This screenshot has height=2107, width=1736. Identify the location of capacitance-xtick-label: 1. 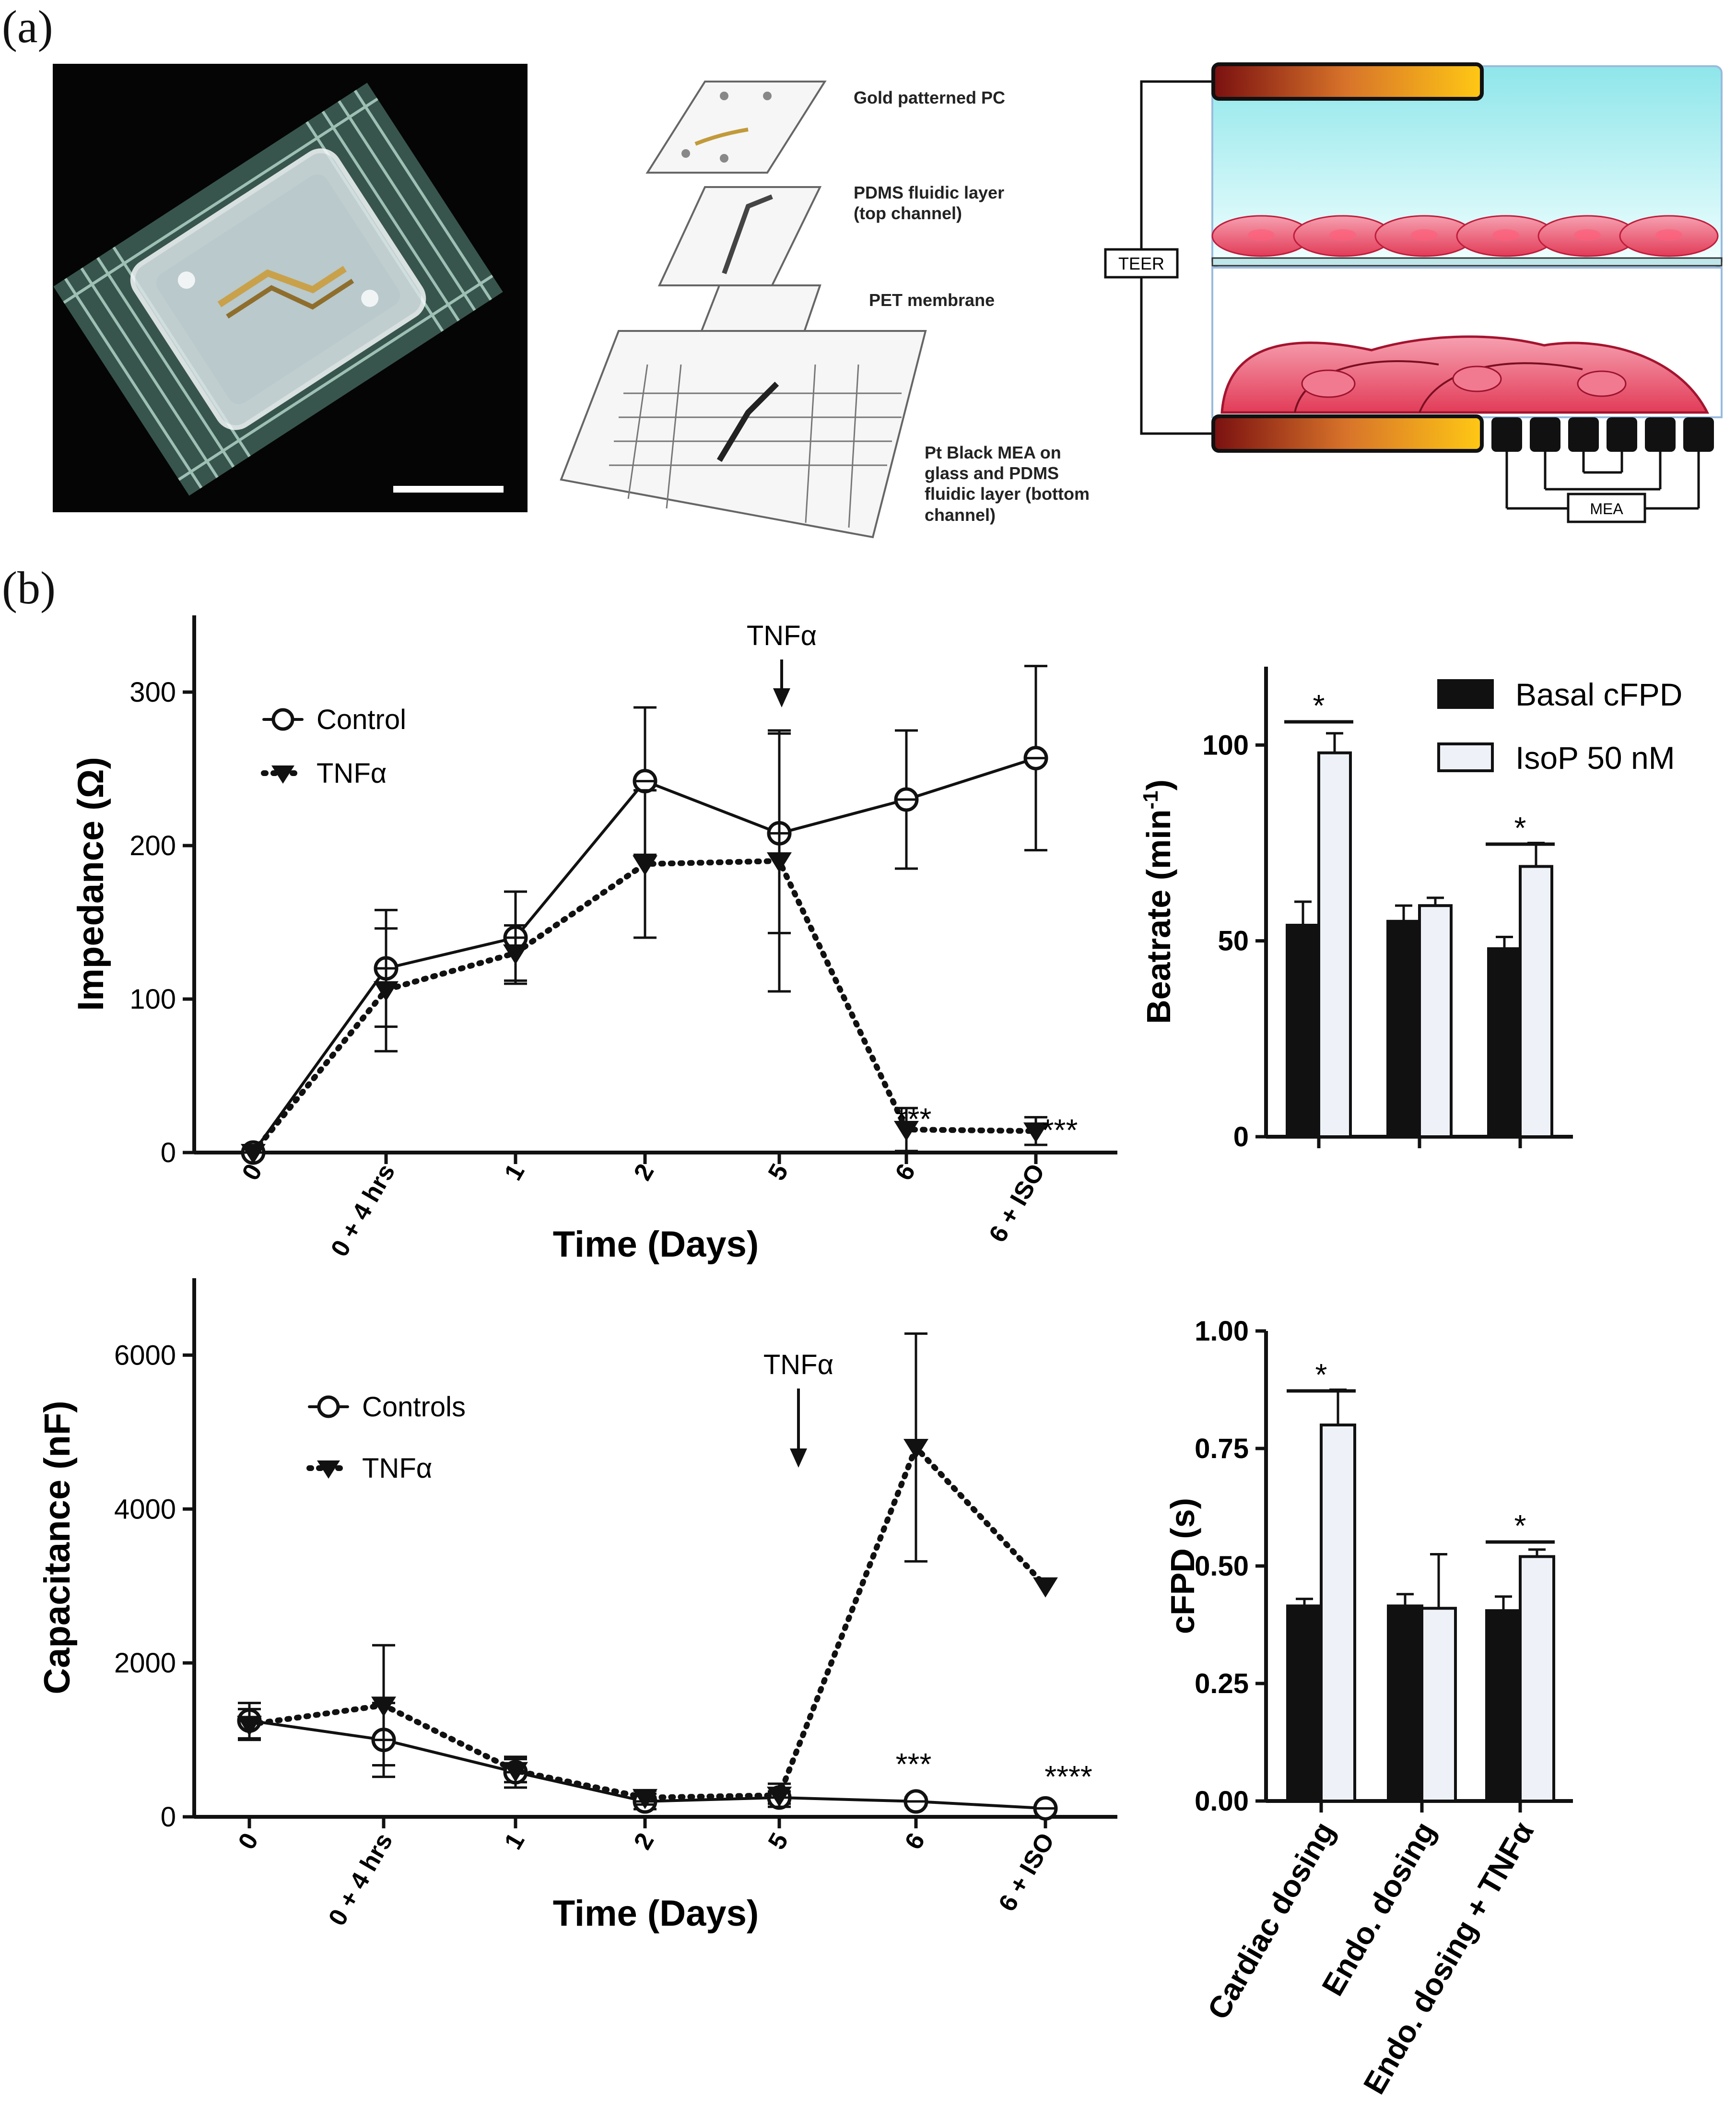
(514, 1841).